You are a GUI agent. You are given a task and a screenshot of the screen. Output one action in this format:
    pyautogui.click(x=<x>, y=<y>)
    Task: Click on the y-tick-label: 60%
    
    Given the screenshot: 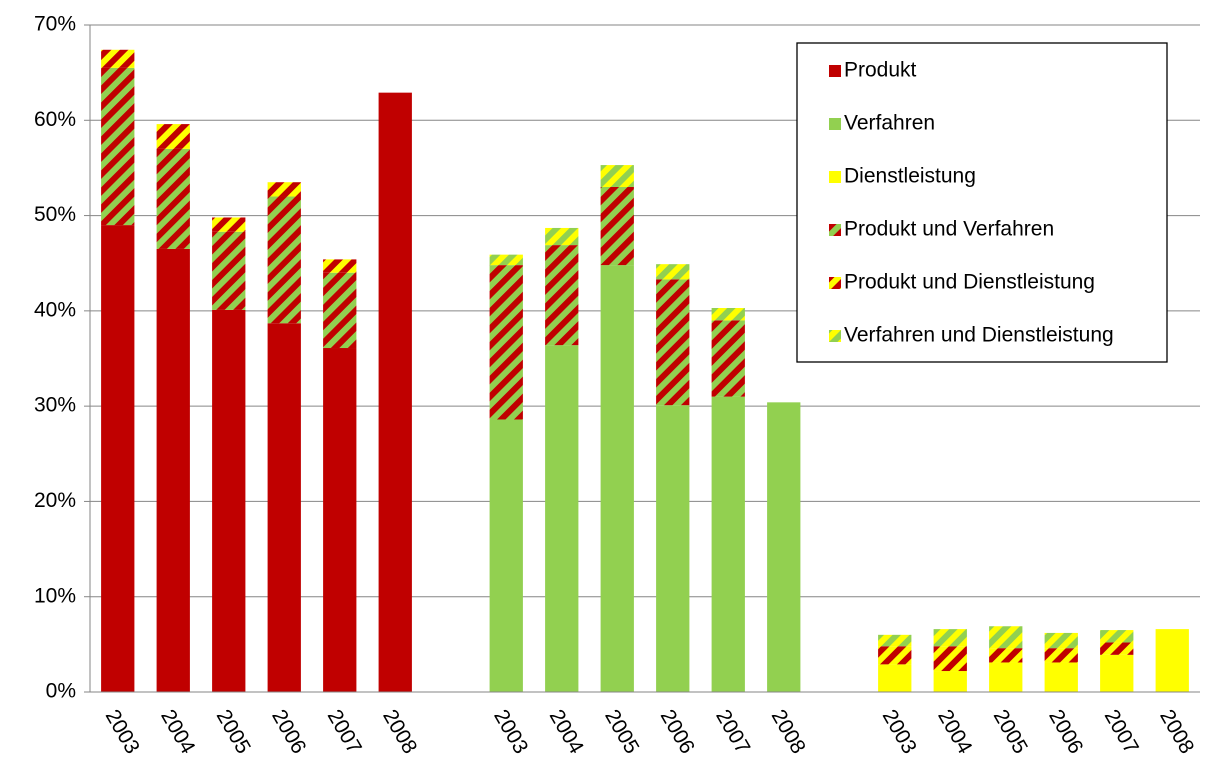 What is the action you would take?
    pyautogui.click(x=55, y=119)
    